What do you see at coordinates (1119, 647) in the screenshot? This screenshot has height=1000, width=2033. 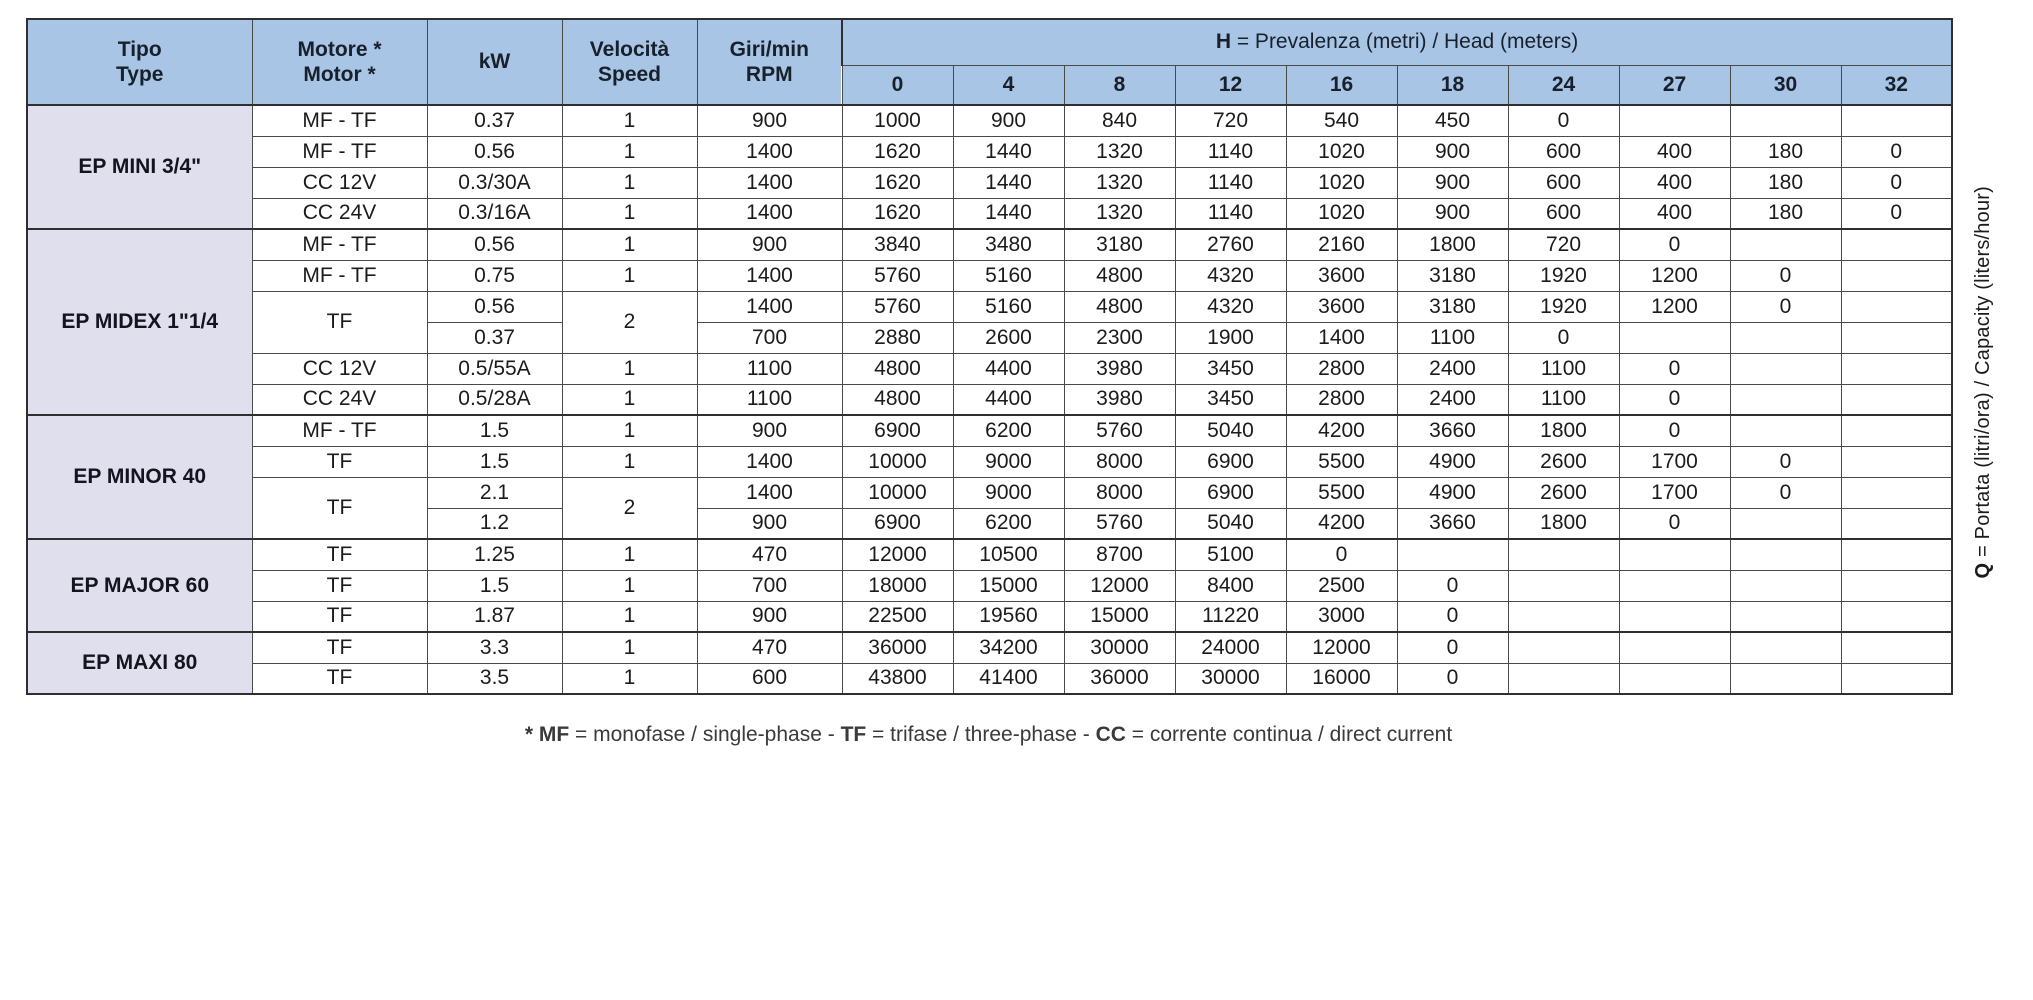 I see `capacity-value-cell: 30000` at bounding box center [1119, 647].